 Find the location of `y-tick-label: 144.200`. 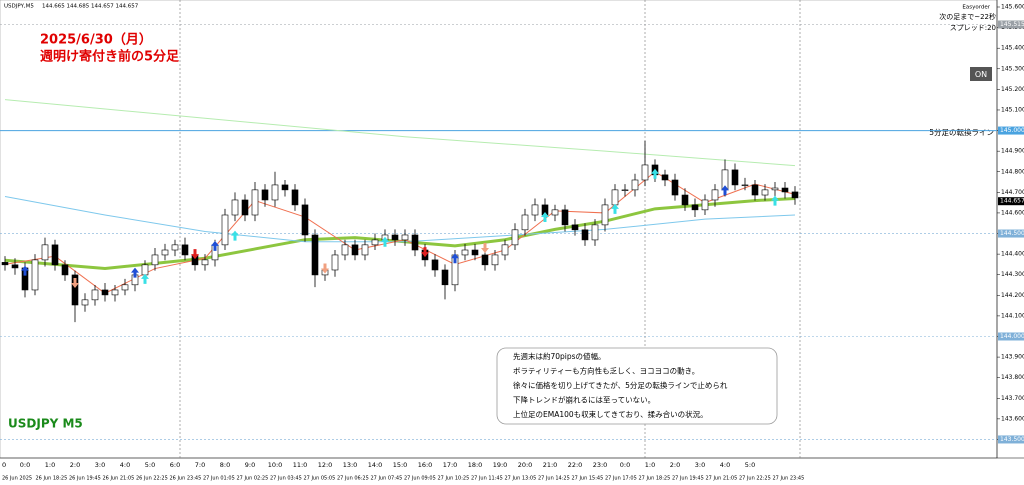

y-tick-label: 144.200 is located at coordinates (1012, 295).